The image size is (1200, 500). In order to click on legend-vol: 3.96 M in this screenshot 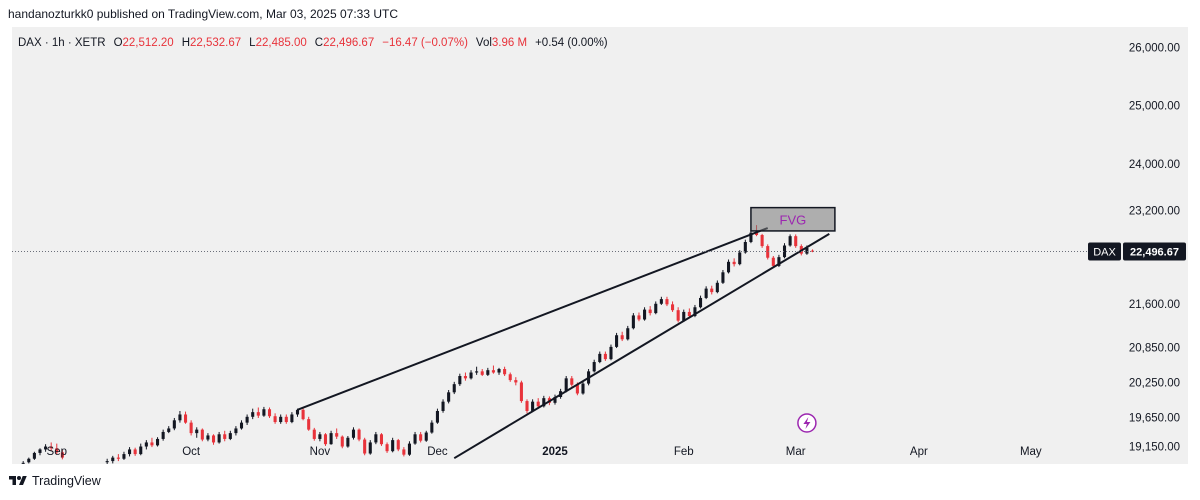, I will do `click(509, 43)`.